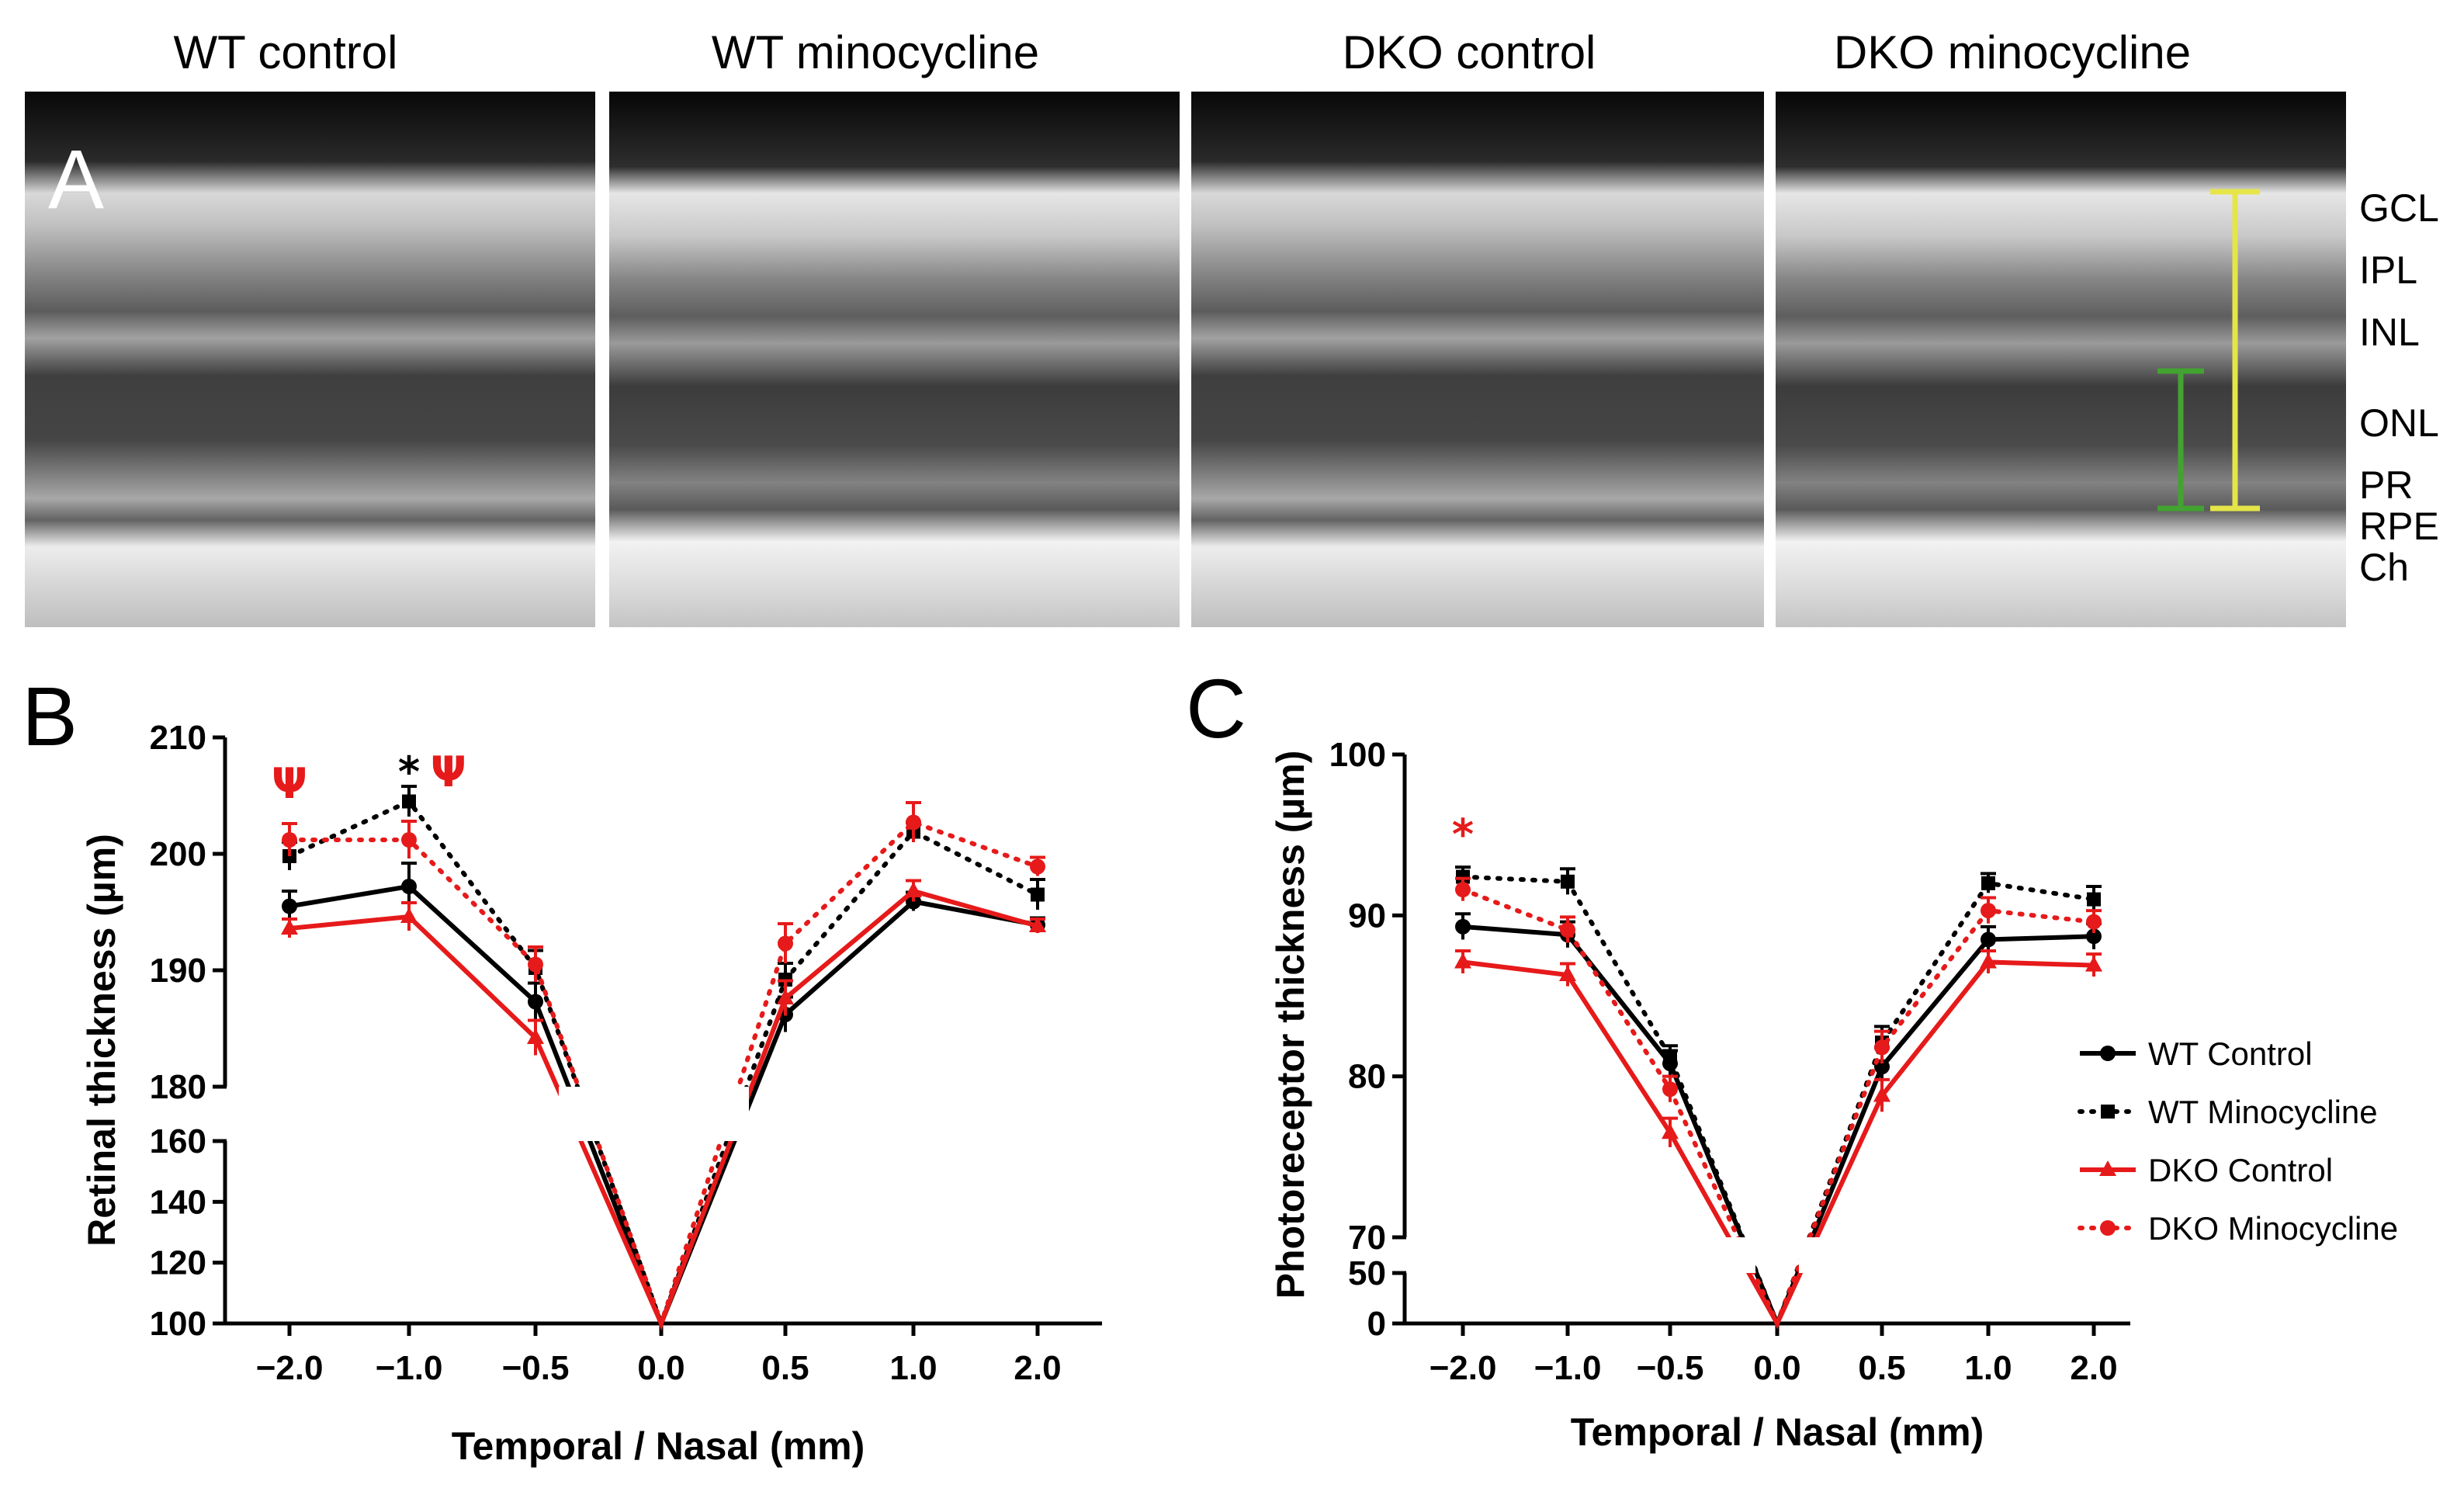 The image size is (2464, 1495). What do you see at coordinates (894, 359) in the screenshot?
I see `oct-image-wt-minocycline` at bounding box center [894, 359].